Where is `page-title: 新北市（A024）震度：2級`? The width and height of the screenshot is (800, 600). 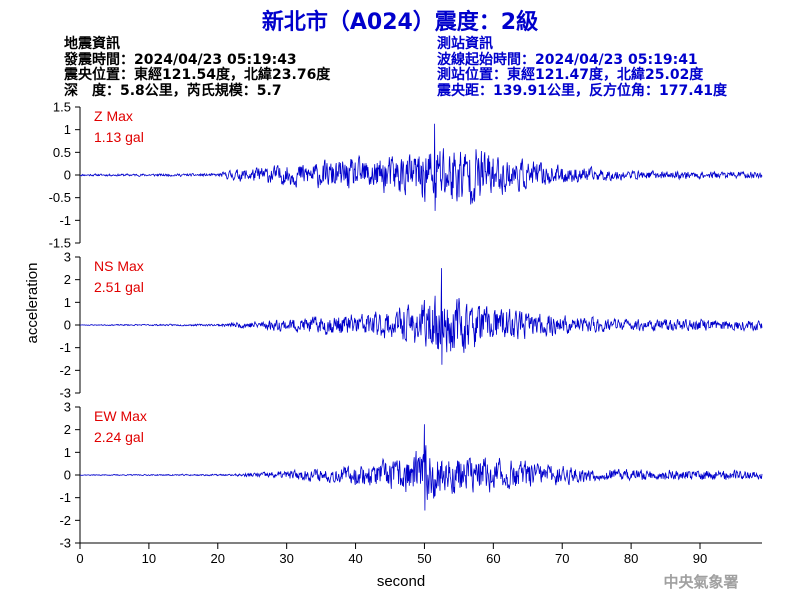
page-title: 新北市（A024）震度：2級 is located at coordinates (400, 22).